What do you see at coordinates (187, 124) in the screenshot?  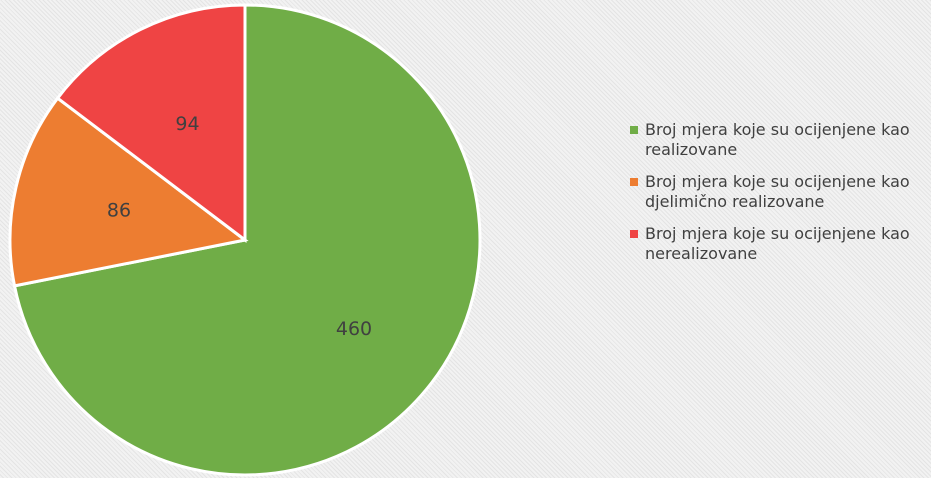 I see `data-label: 94` at bounding box center [187, 124].